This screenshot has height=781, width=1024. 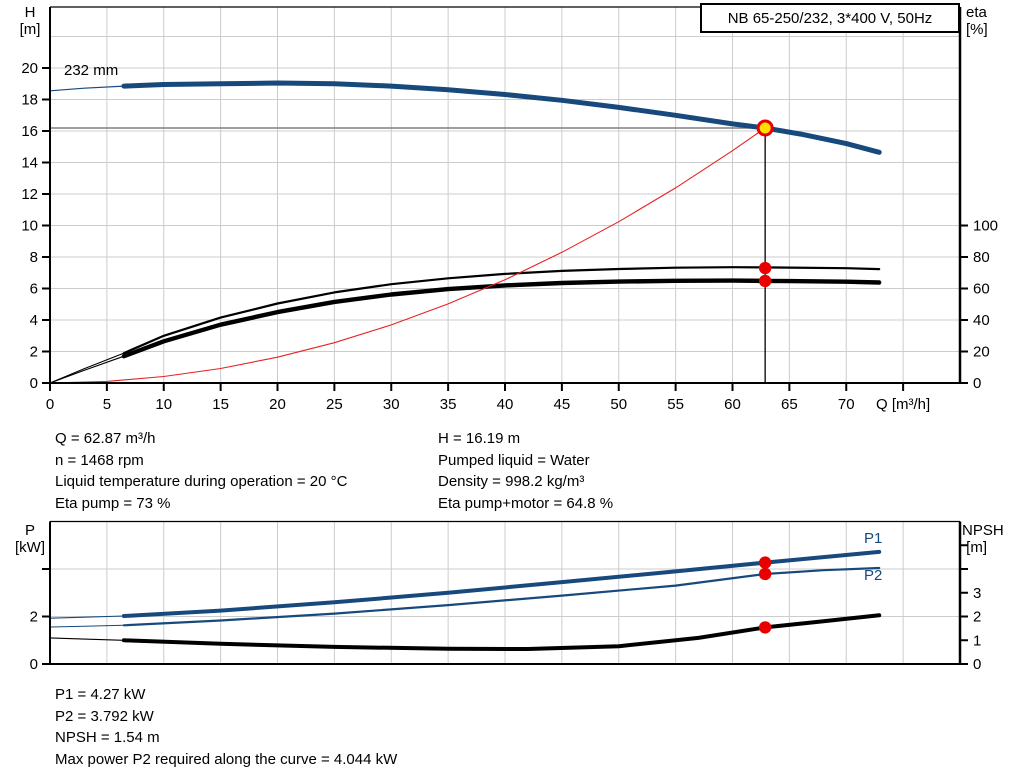 I want to click on left-tick-label: 12, so click(x=29, y=194).